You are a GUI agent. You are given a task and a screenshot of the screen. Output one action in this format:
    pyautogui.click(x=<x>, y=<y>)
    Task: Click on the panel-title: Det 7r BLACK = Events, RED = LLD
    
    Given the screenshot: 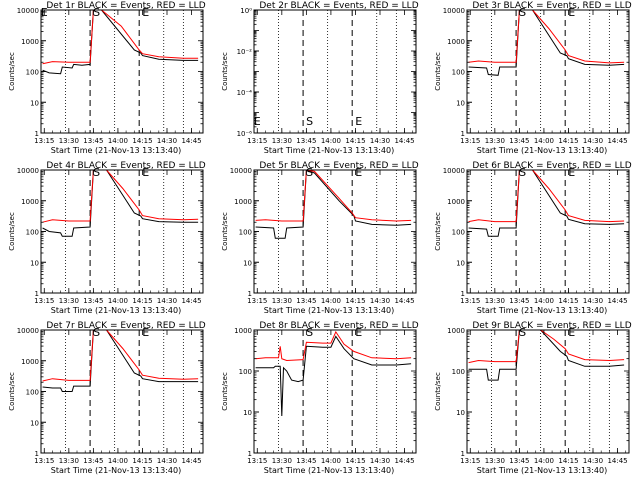 What is the action you would take?
    pyautogui.click(x=125, y=326)
    